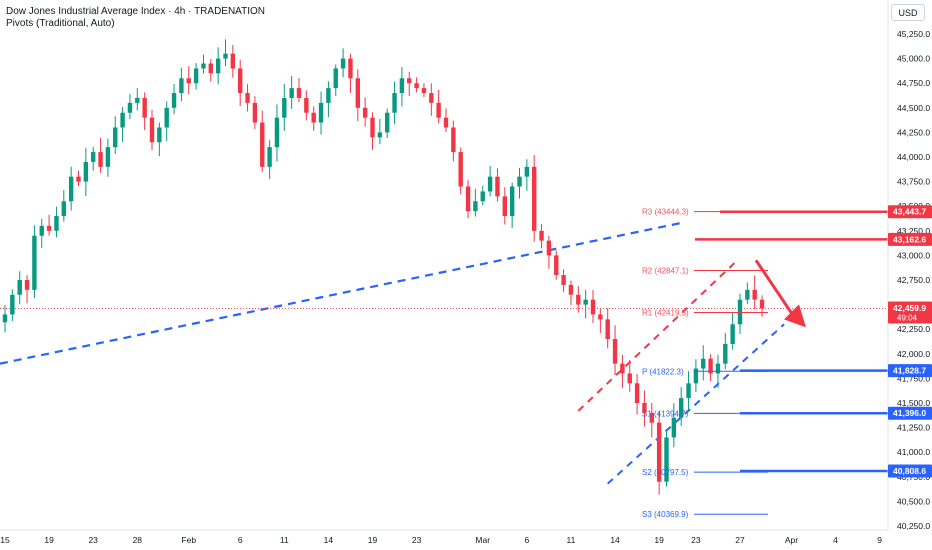 This screenshot has height=550, width=932. Describe the element at coordinates (791, 341) in the screenshot. I see `support-resistance-lines` at that location.